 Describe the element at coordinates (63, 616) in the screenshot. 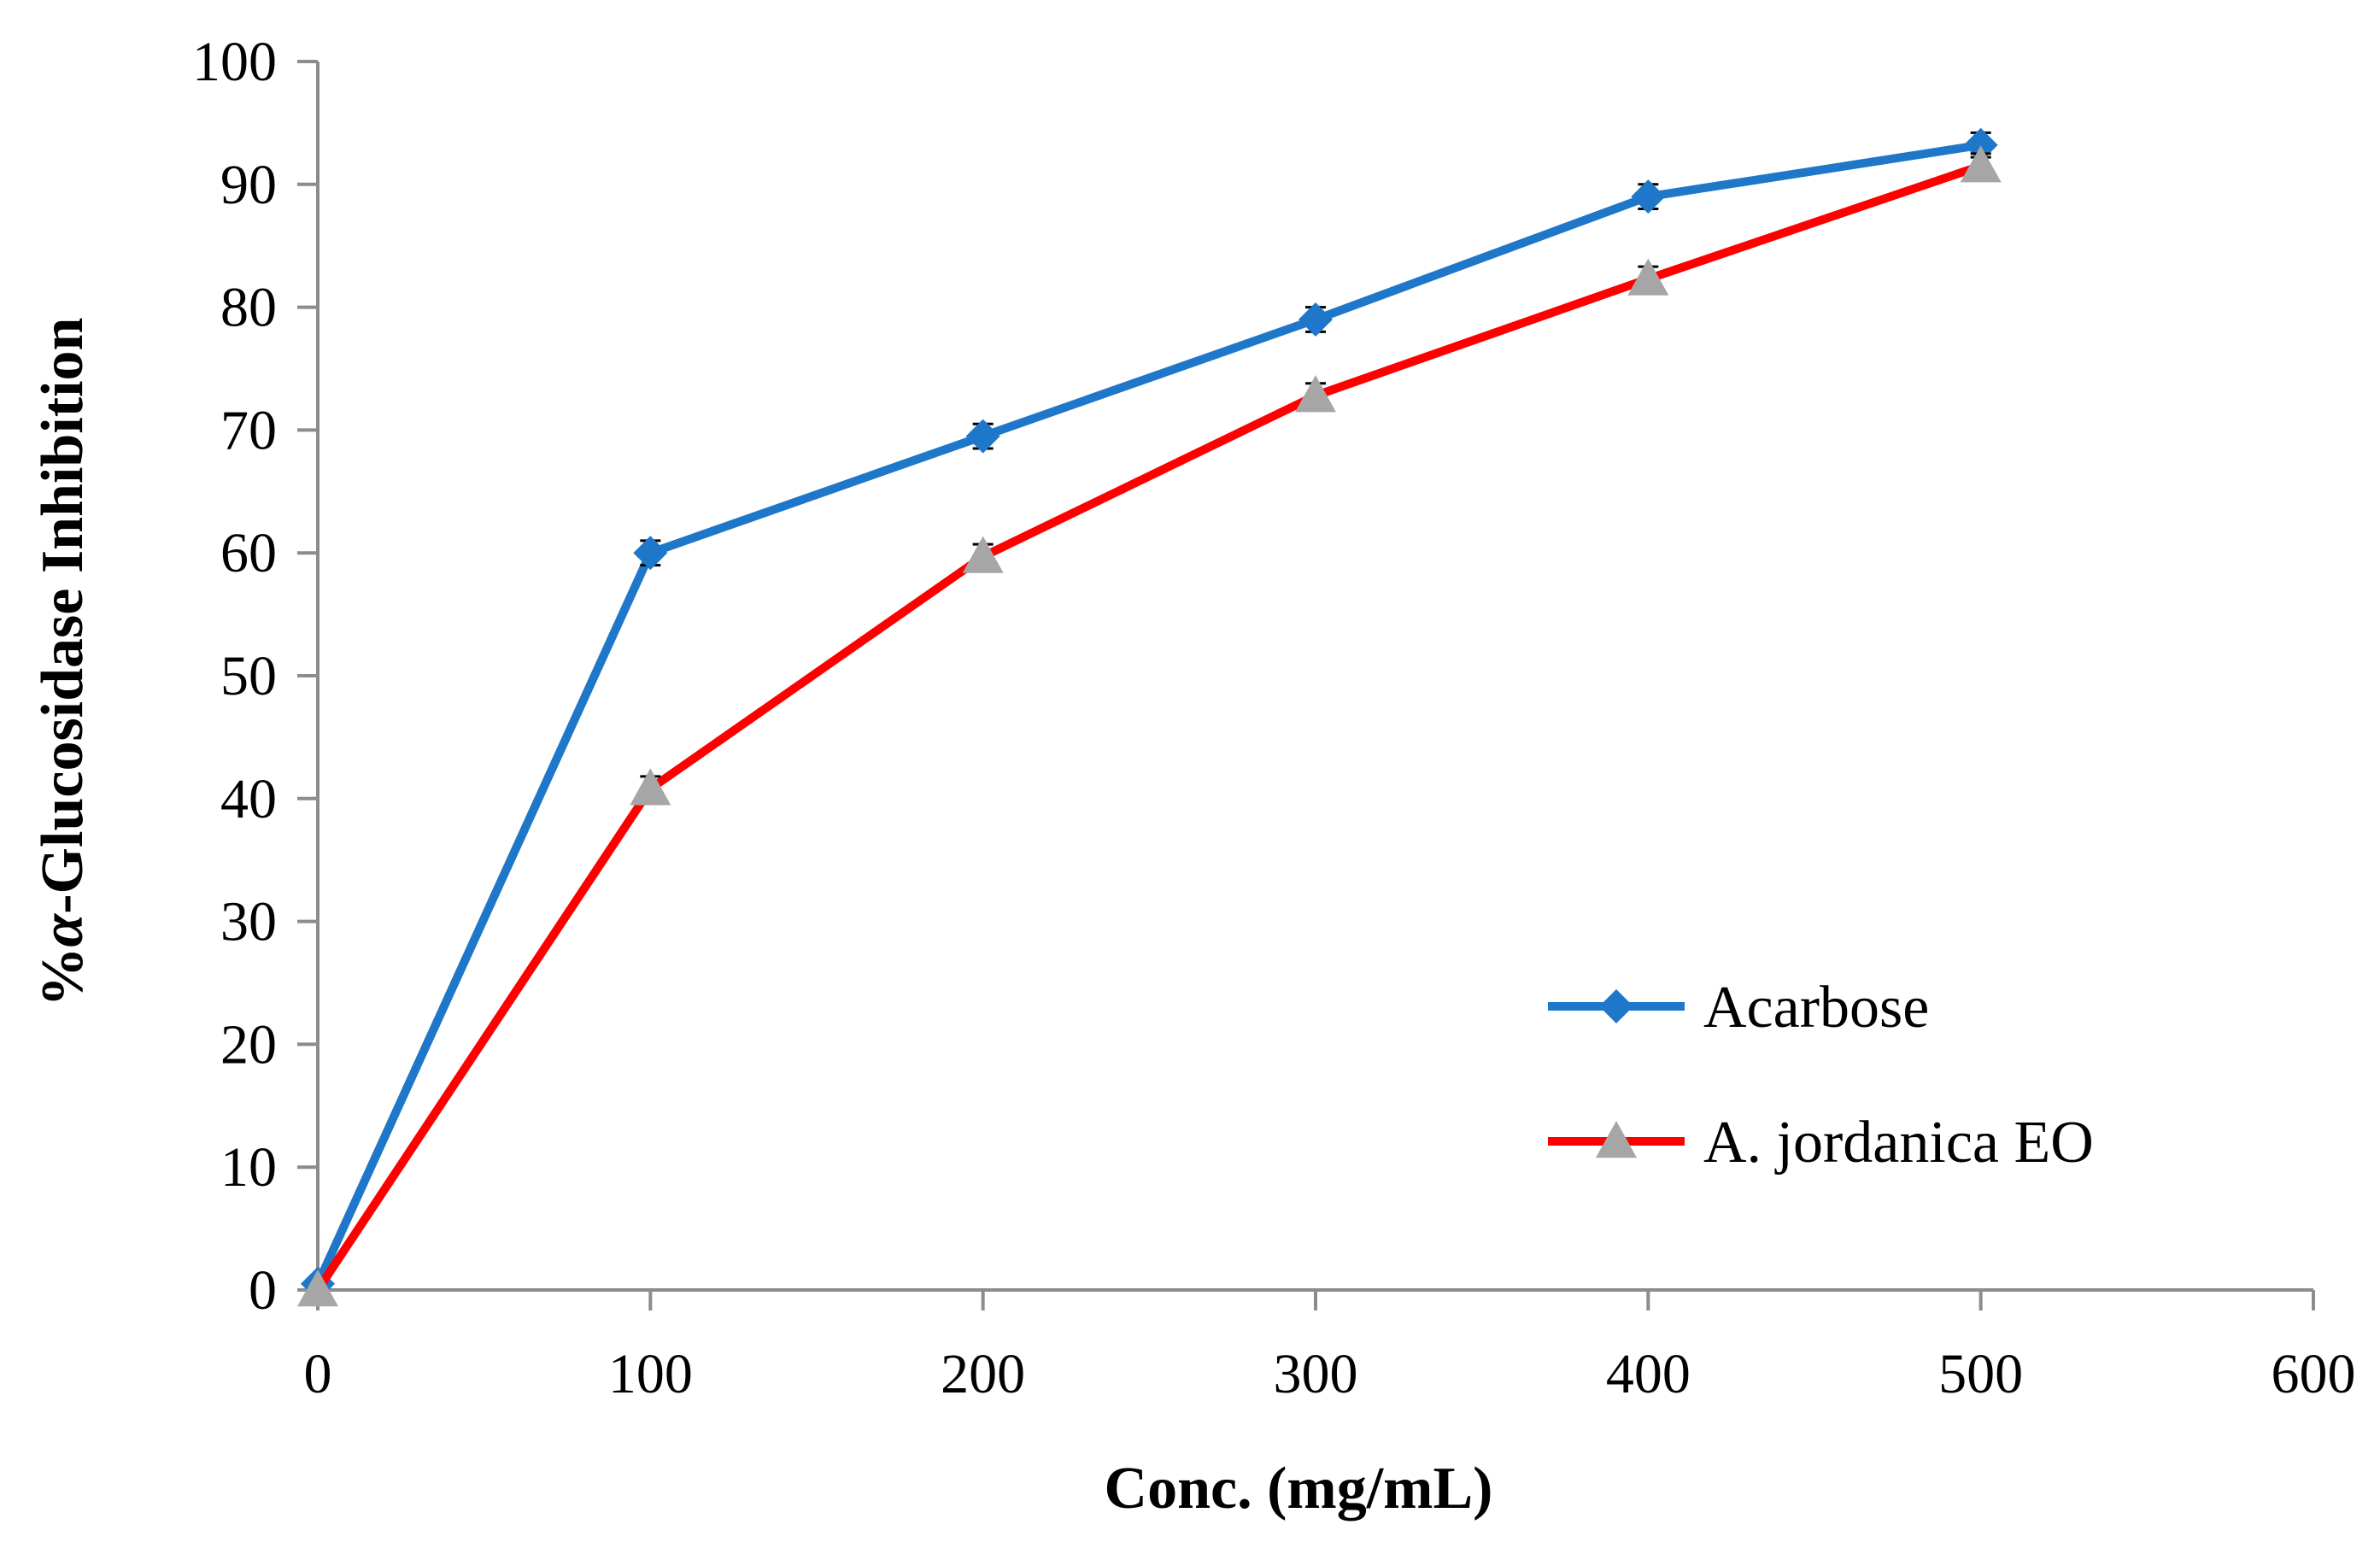

I see `y-axis-title-rest: -Glucosidase Inhibition` at that location.